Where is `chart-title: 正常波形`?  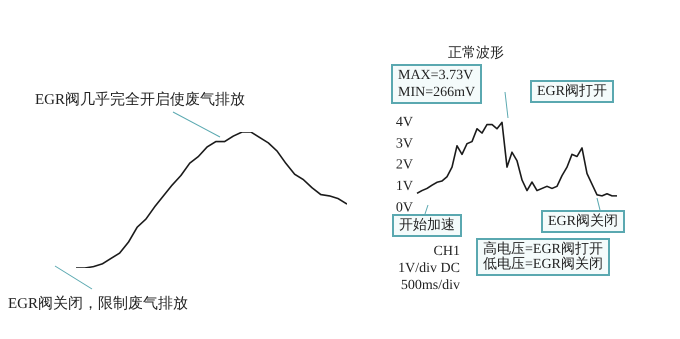 chart-title: 正常波形 is located at coordinates (476, 53).